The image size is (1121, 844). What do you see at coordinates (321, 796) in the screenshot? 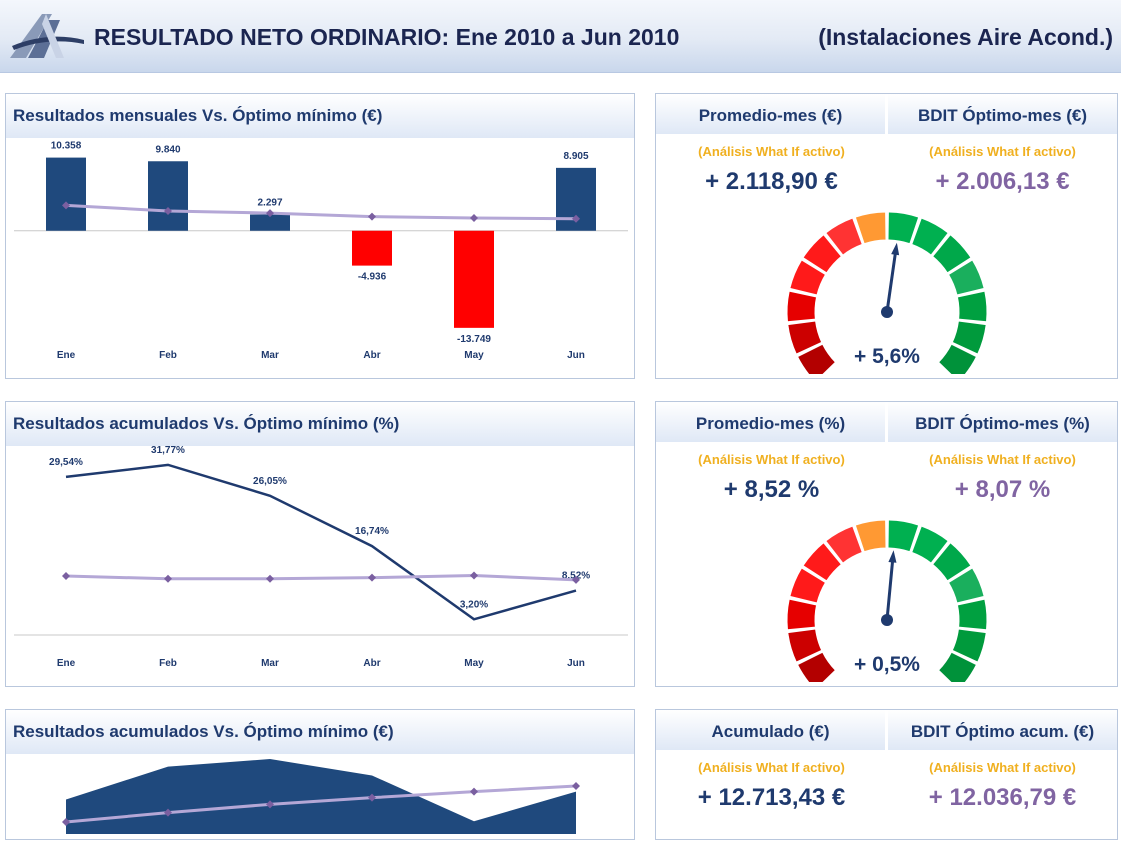
I see `cumulative-area` at bounding box center [321, 796].